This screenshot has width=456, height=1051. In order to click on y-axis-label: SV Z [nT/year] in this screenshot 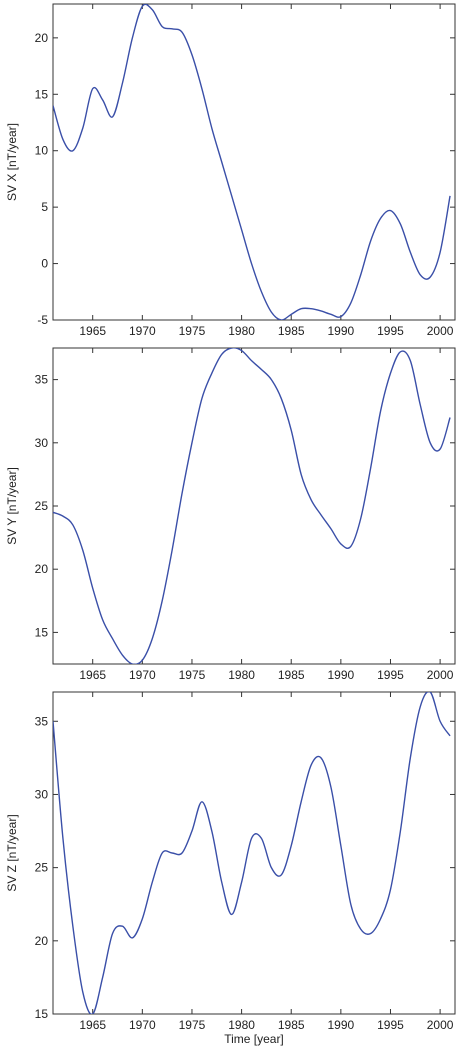, I will do `click(12, 852)`.